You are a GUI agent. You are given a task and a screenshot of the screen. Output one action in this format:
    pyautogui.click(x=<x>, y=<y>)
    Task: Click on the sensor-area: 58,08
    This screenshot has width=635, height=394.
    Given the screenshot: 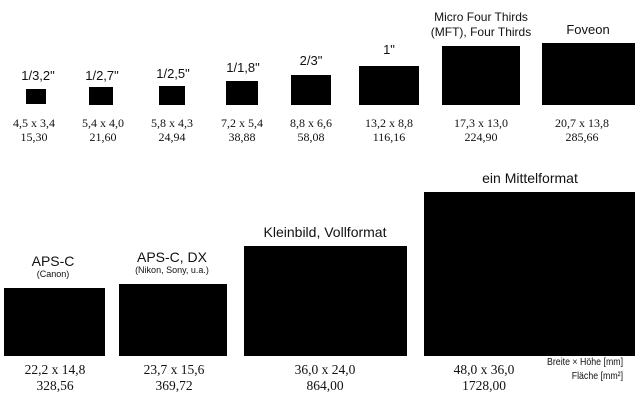 What is the action you would take?
    pyautogui.click(x=311, y=137)
    